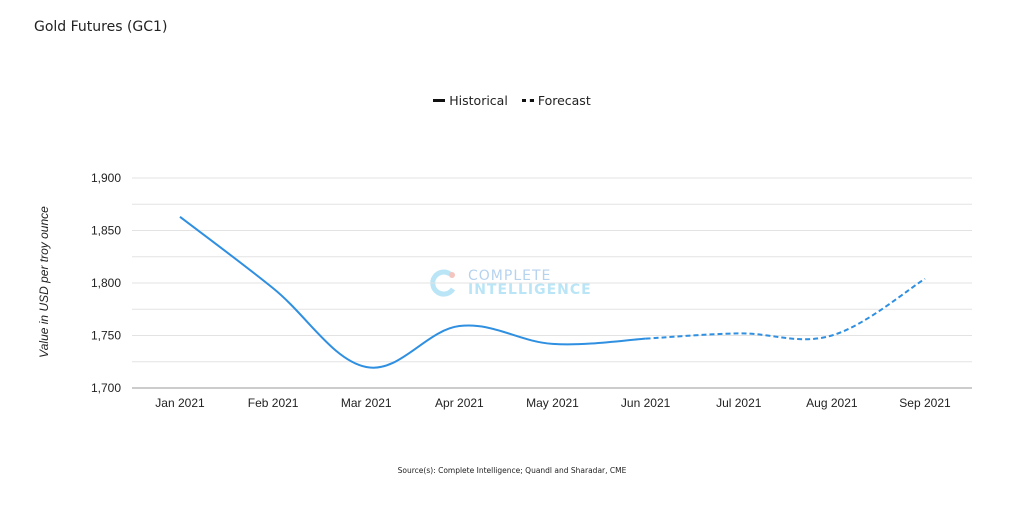 The image size is (1024, 514). What do you see at coordinates (273, 403) in the screenshot?
I see `x-tick-label: Feb 2021` at bounding box center [273, 403].